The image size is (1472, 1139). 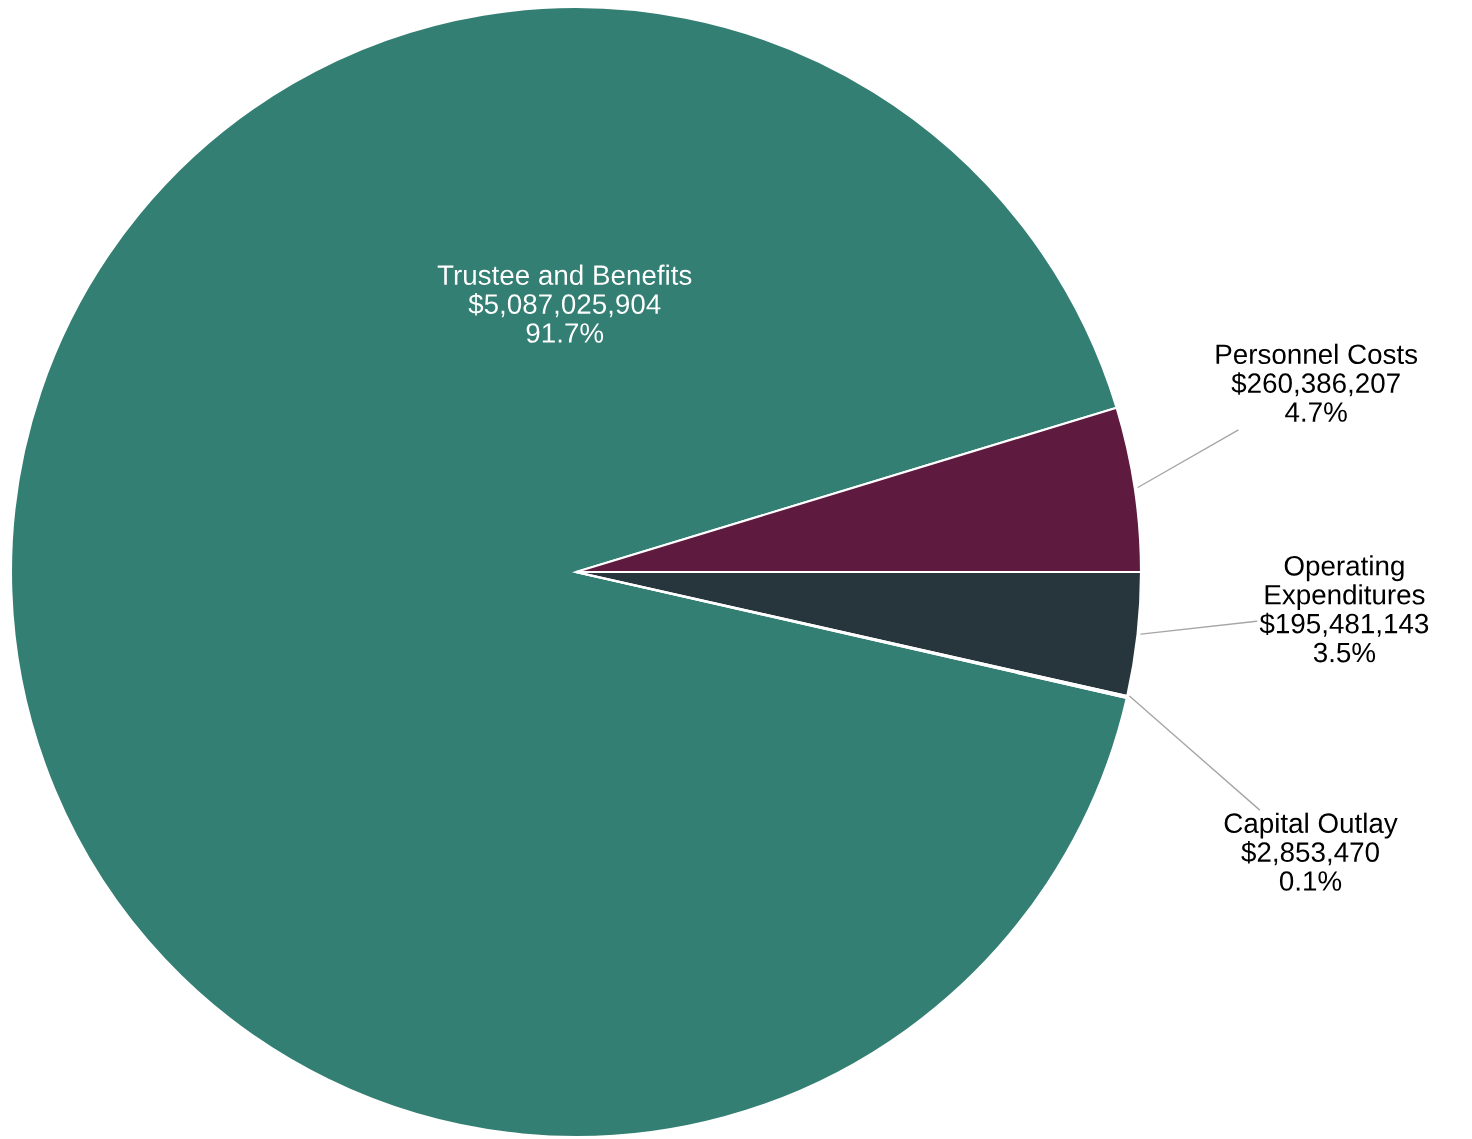 I want to click on data-label: $2,853,470 0.1%, so click(x=1310, y=866).